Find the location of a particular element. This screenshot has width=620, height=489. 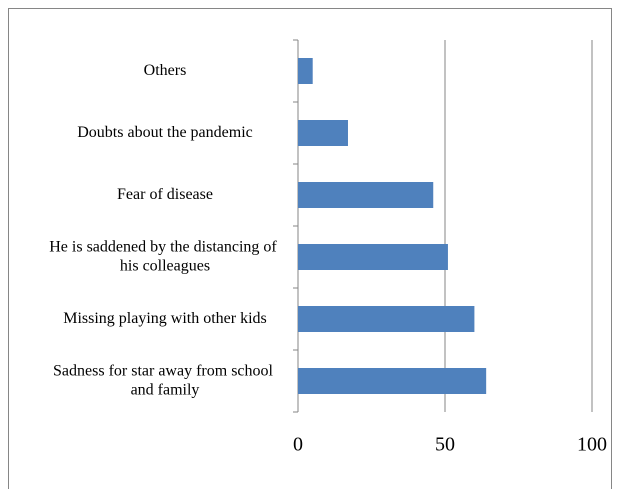

x-tick-label: 100 is located at coordinates (592, 445).